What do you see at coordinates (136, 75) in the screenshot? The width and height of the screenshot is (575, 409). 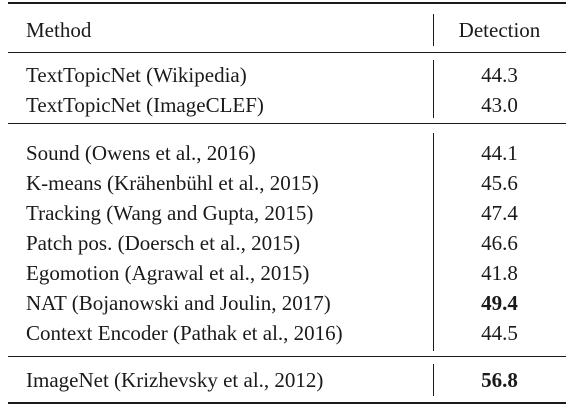 I see `table-row-method: TextTopicNet (Wikipedia)` at bounding box center [136, 75].